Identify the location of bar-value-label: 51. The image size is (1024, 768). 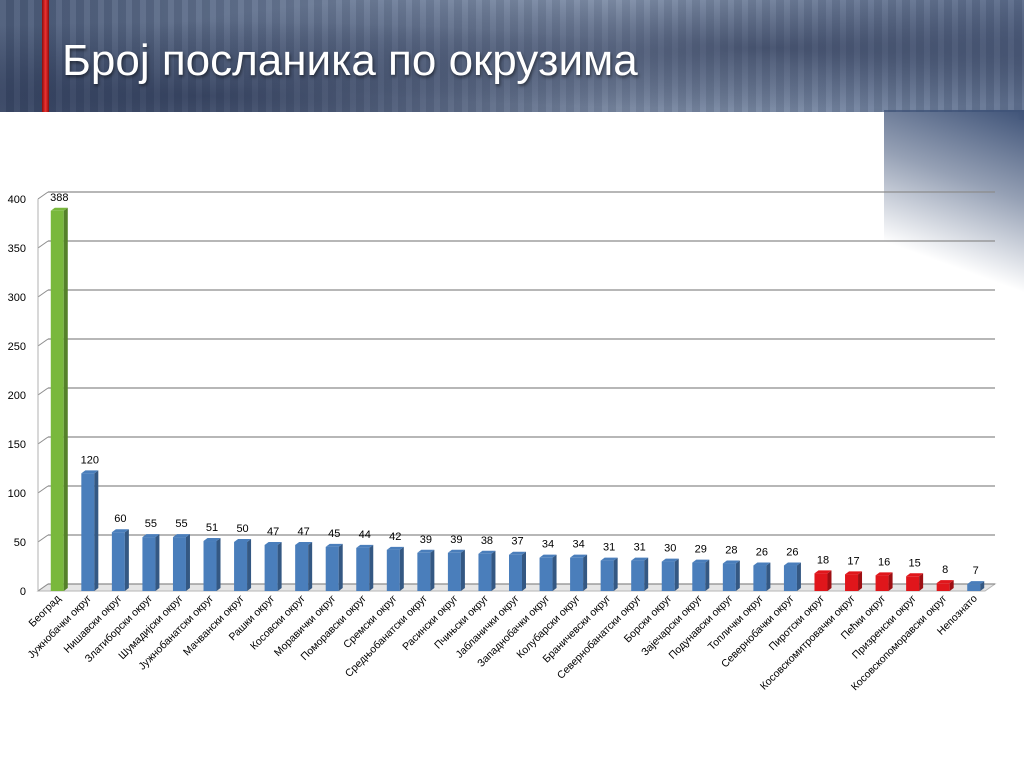
(212, 528).